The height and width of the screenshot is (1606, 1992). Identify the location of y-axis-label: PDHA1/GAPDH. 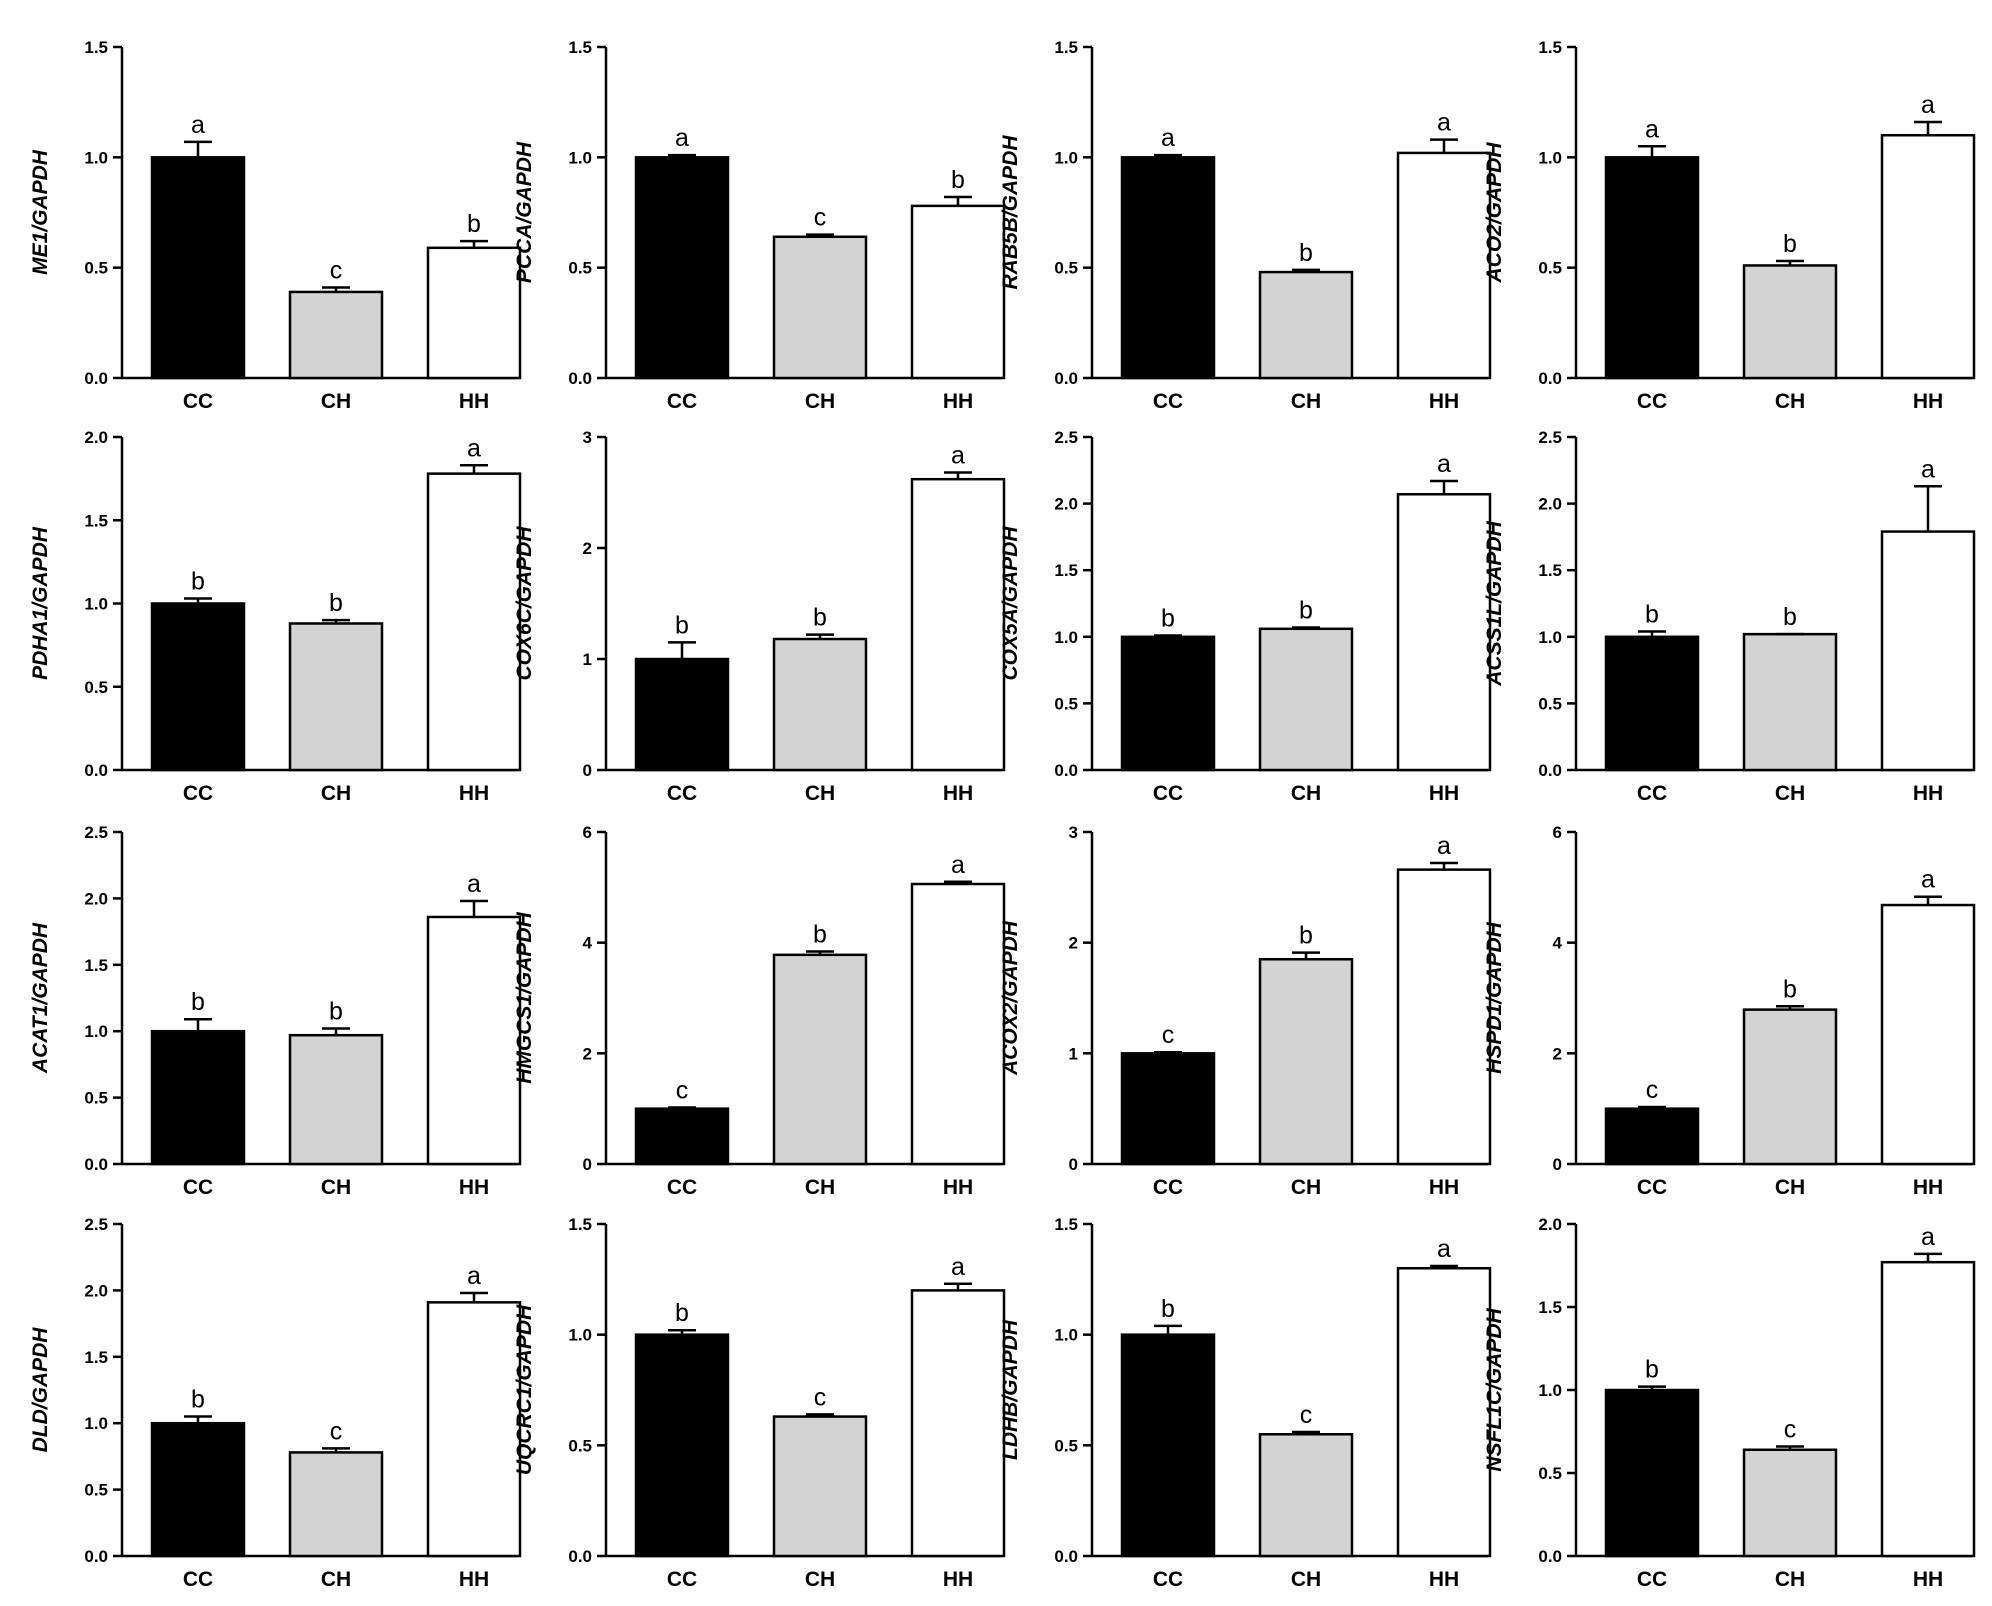
(40, 603).